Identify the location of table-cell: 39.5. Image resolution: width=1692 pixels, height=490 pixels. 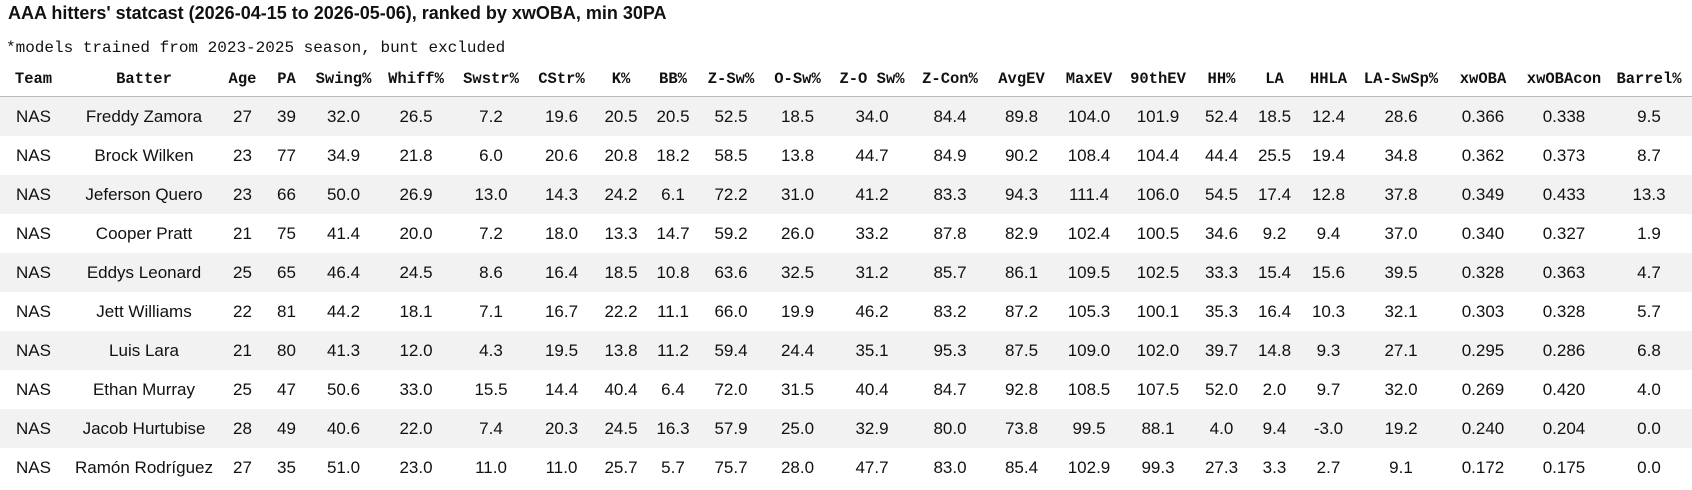
(1401, 272).